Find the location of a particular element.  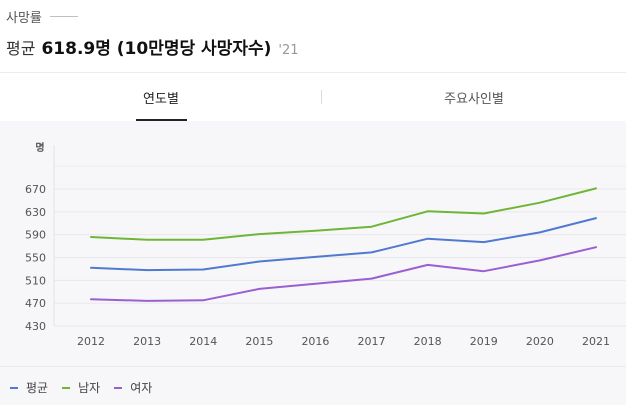

y-tick-label: 590 is located at coordinates (35, 235).